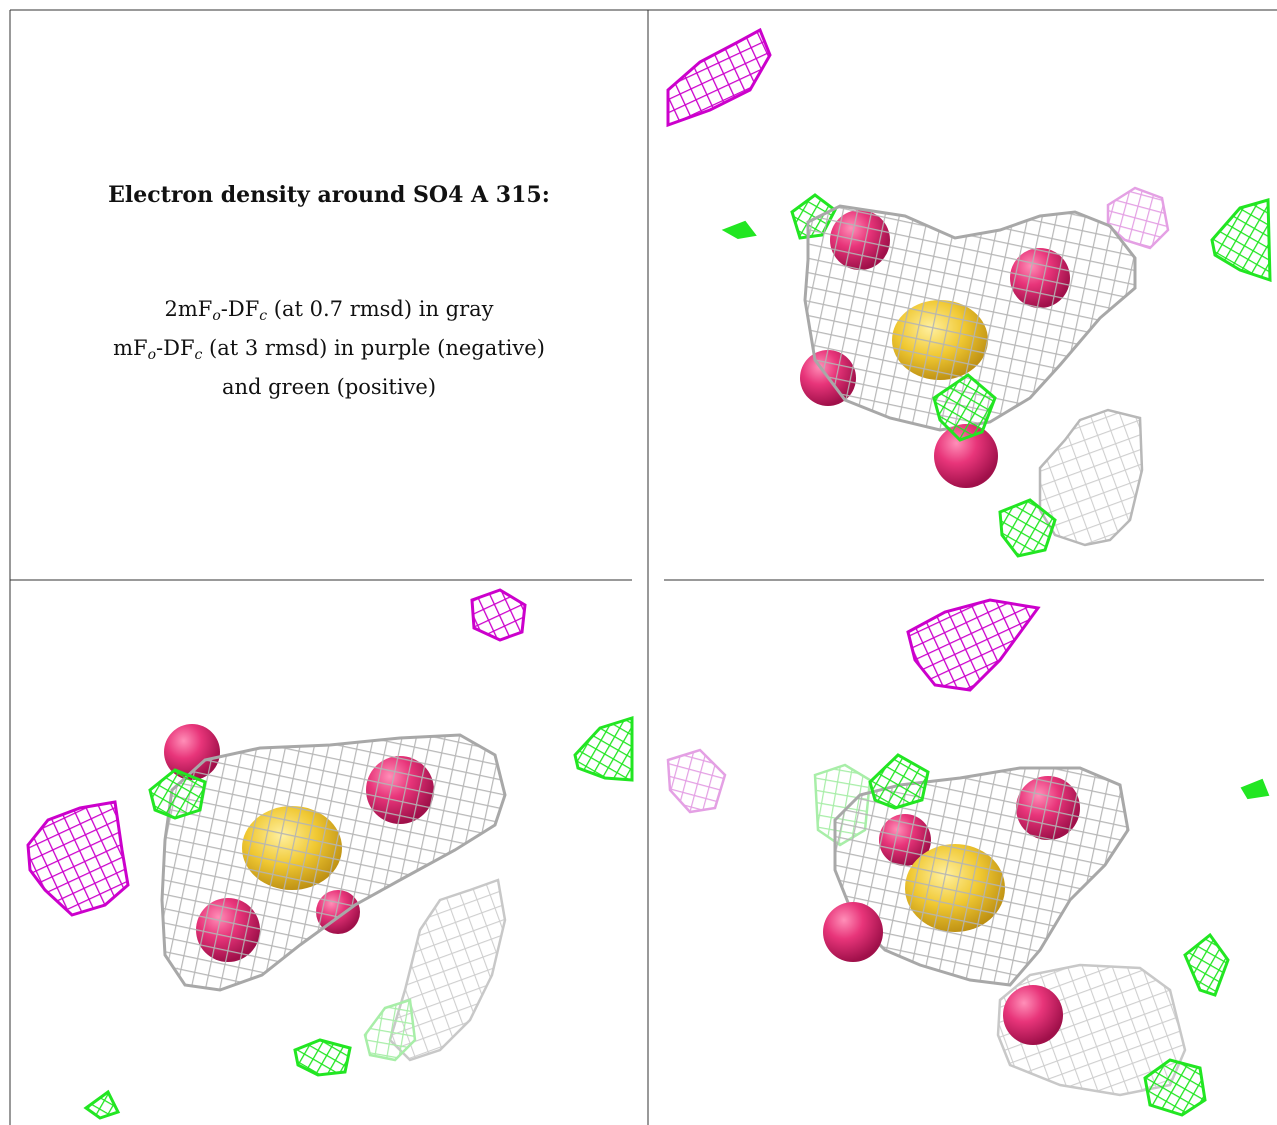 This screenshot has width=1277, height=1125. What do you see at coordinates (696, 781) in the screenshot?
I see `negative-mesh-faded` at bounding box center [696, 781].